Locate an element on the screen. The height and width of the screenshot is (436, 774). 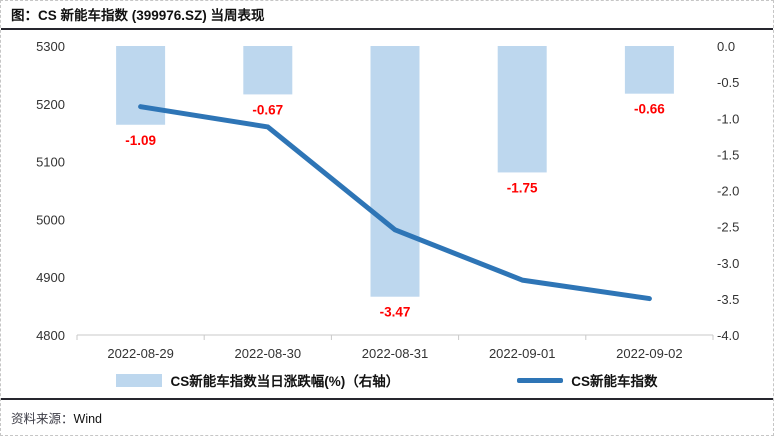
left-axis-label: 4800 is located at coordinates (50, 335).